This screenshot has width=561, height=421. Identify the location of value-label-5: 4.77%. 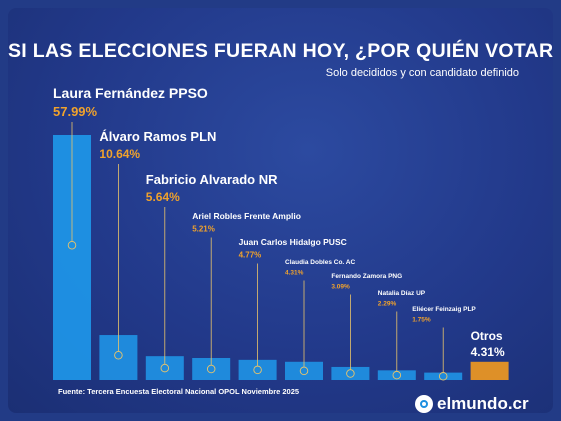
(250, 255).